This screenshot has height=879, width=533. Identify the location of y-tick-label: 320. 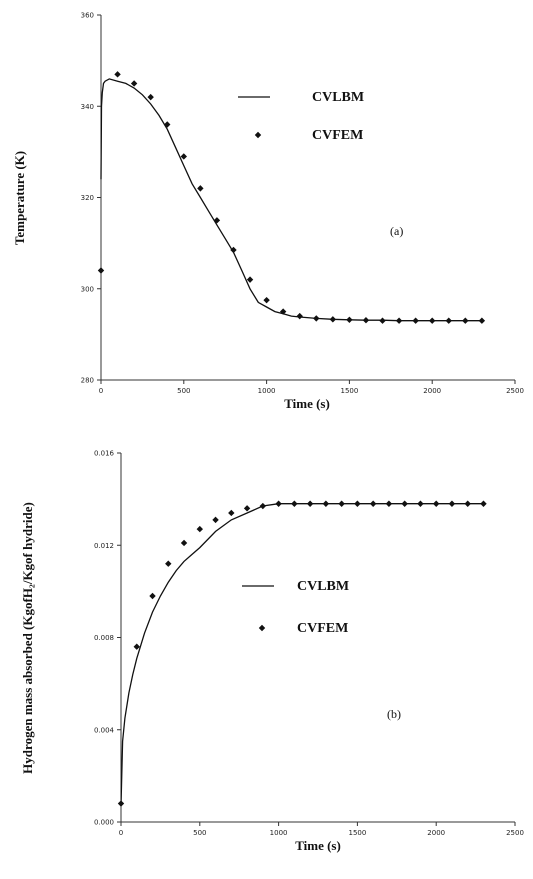
(87, 198).